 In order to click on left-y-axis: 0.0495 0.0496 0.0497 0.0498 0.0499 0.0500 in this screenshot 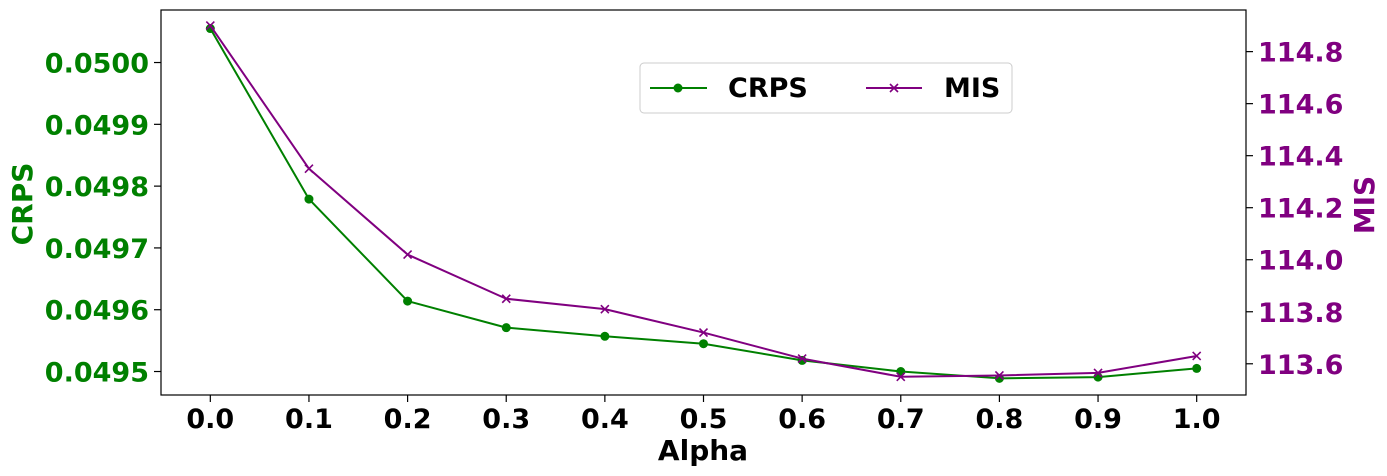, I will do `click(103, 219)`.